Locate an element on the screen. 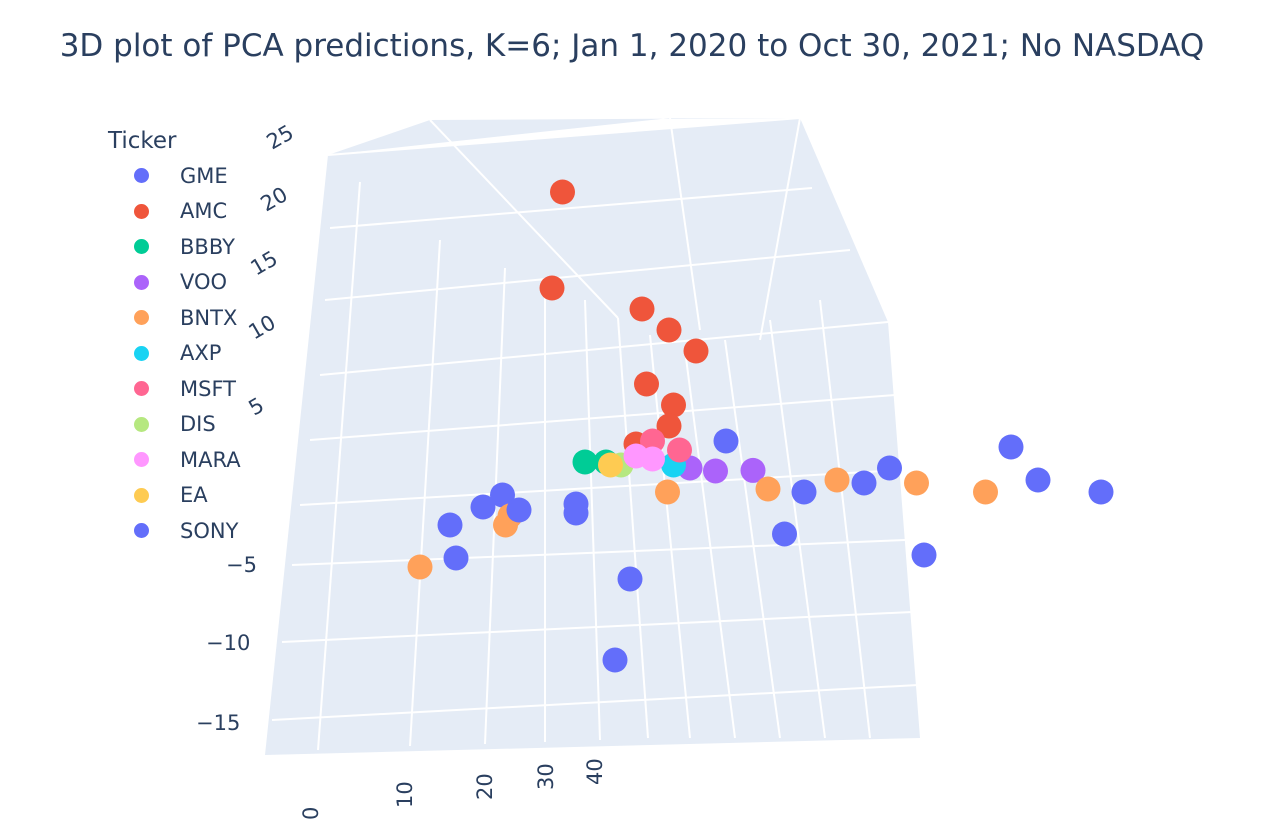 The height and width of the screenshot is (840, 1264). legend-label: DIS is located at coordinates (198, 424).